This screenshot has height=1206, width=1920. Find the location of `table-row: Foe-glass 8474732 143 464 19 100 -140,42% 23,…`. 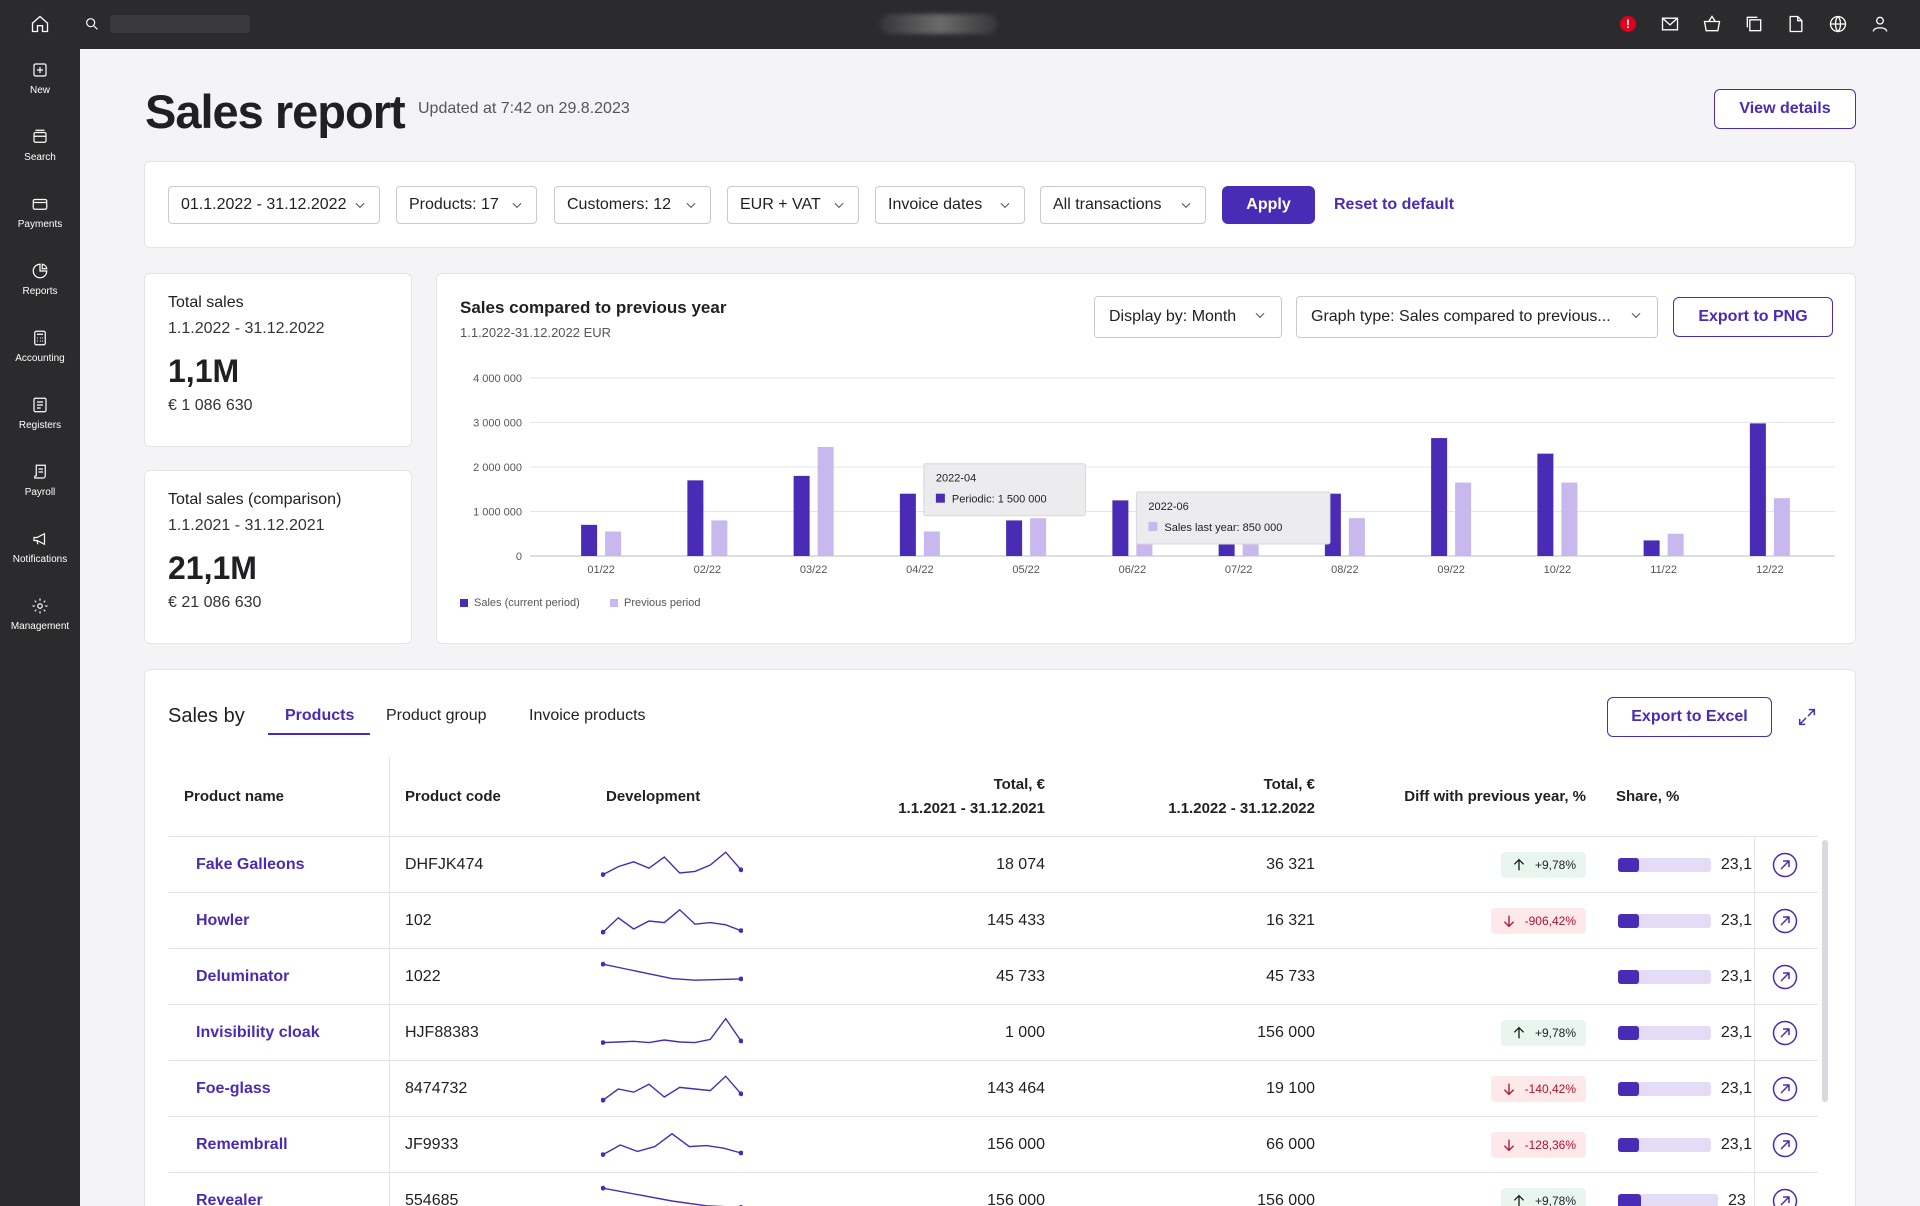

table-row: Foe-glass 8474732 143 464 19 100 -140,42% 23,… is located at coordinates (993, 1089).